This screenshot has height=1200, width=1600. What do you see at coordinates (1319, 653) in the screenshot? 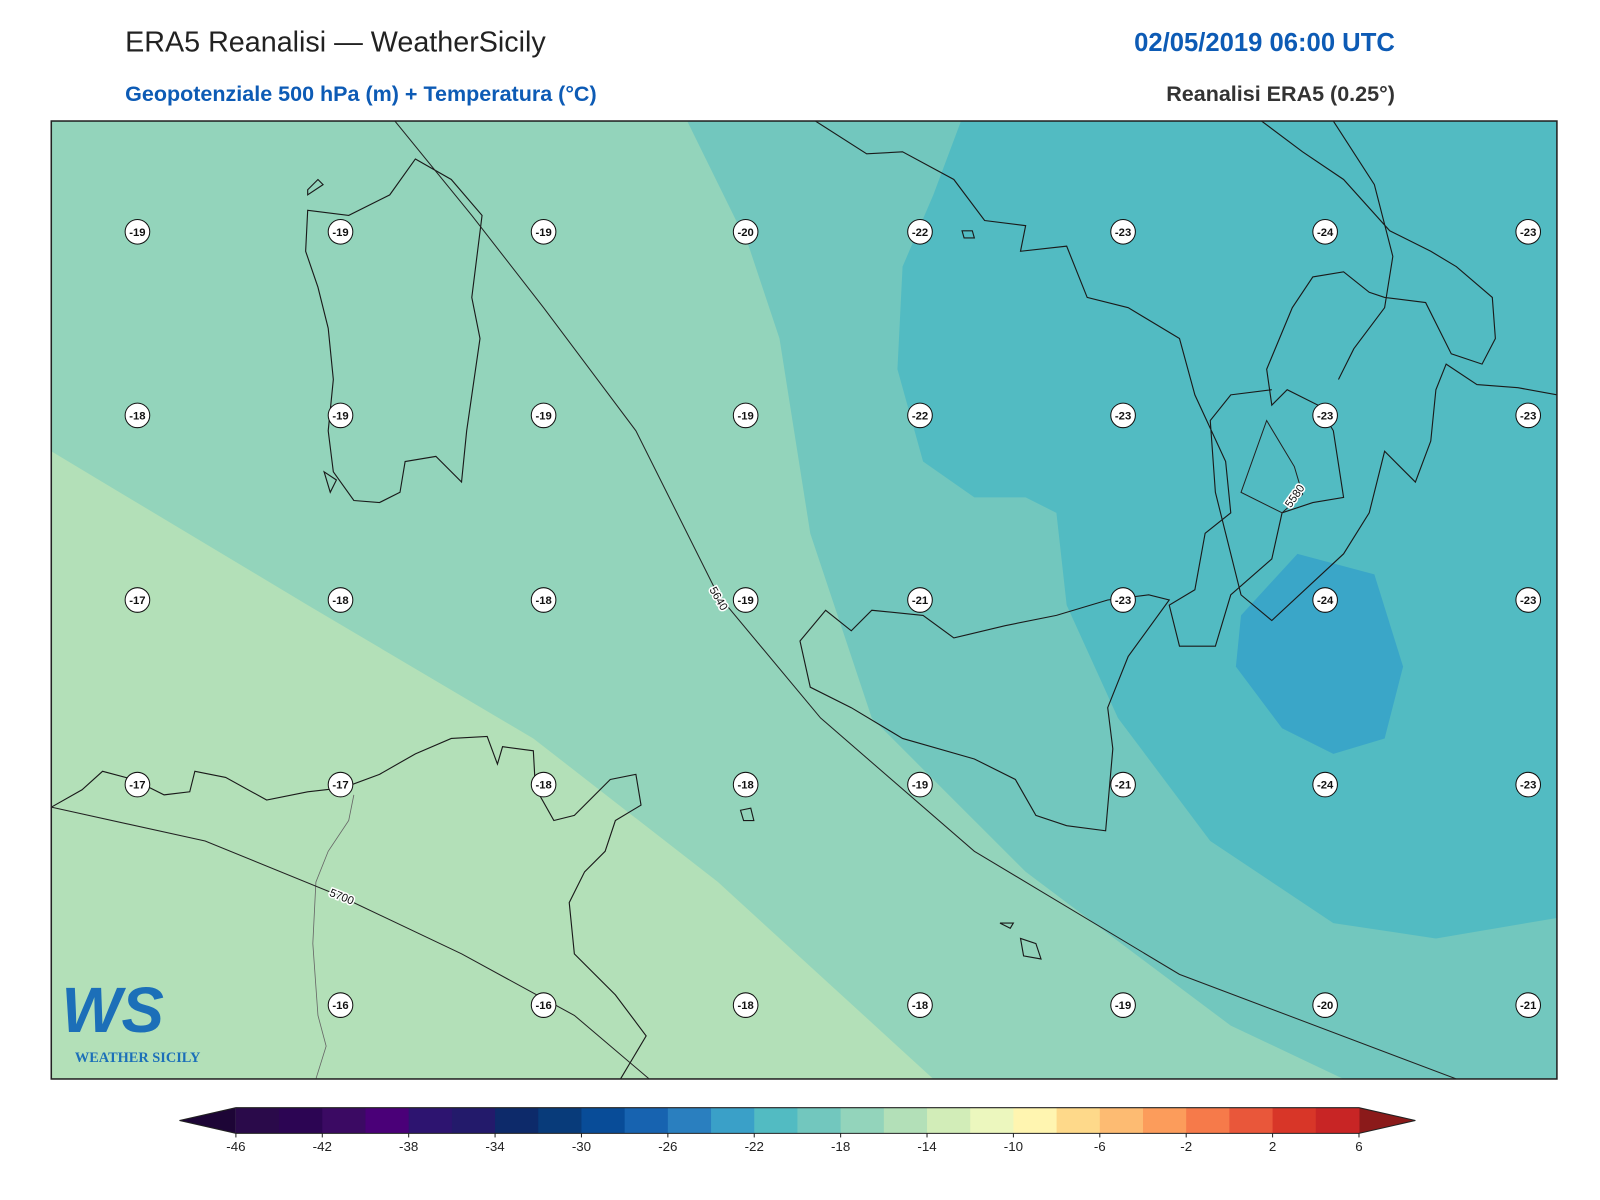
I see `field` at bounding box center [1319, 653].